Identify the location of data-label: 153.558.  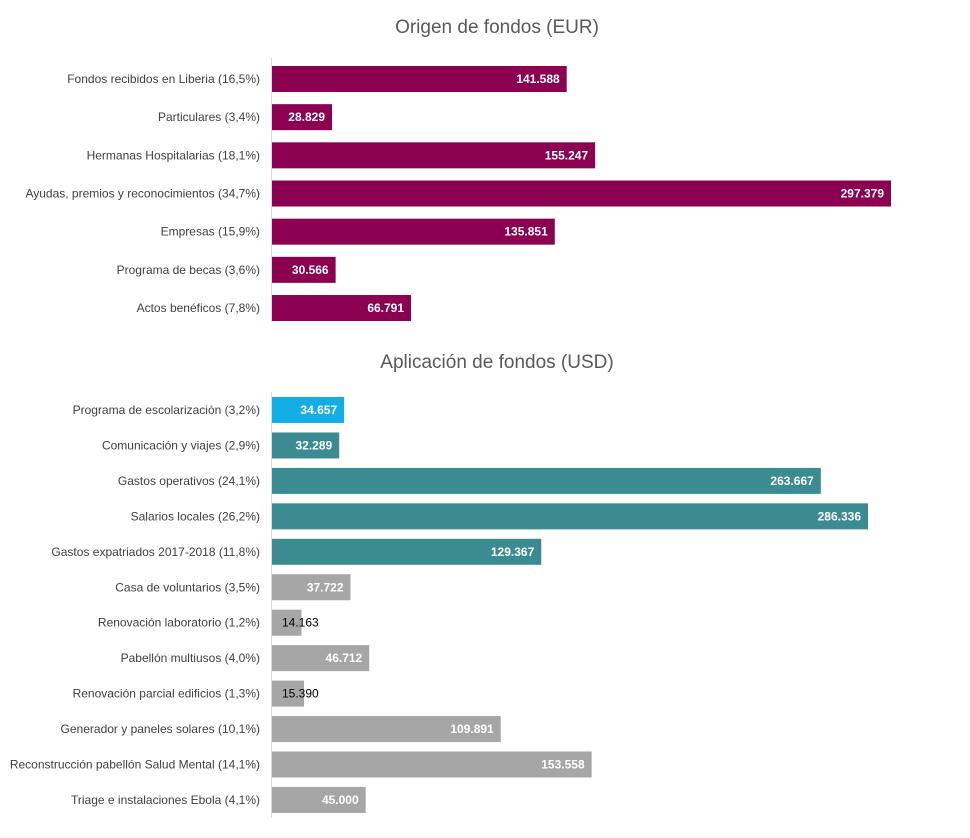
(563, 765).